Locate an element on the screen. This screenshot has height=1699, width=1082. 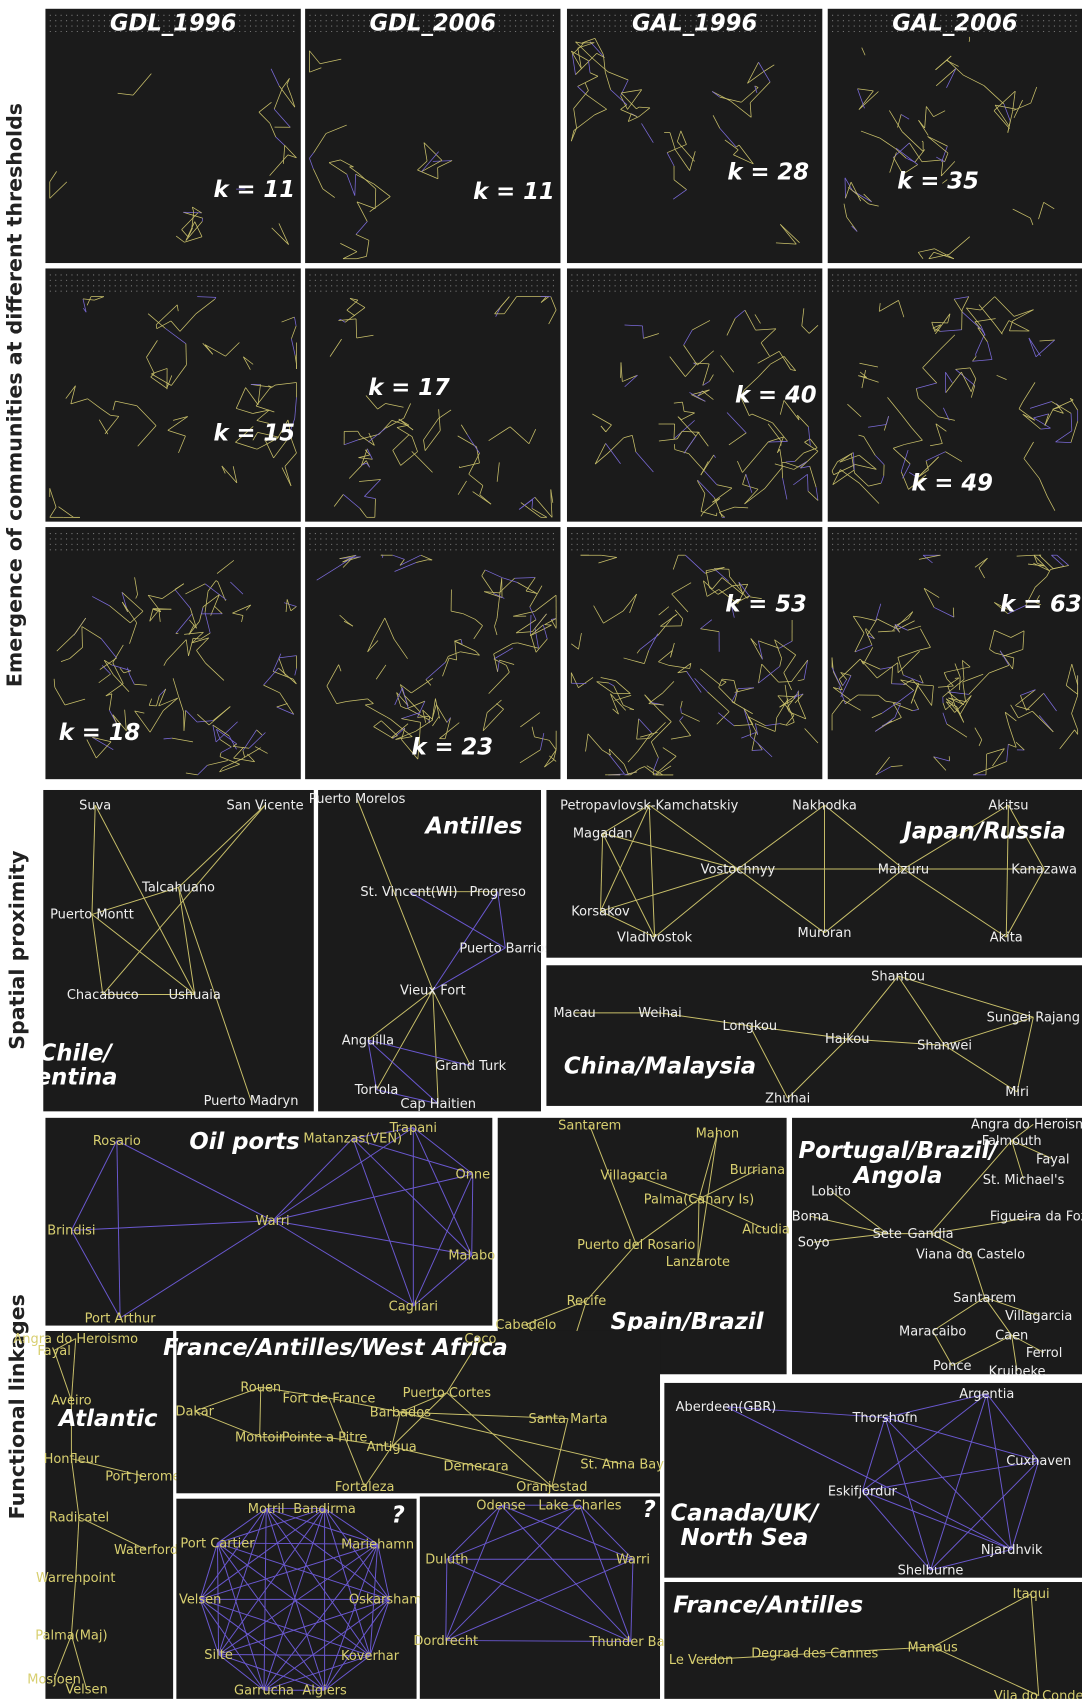
network-title: Oil ports is located at coordinates (244, 1142).